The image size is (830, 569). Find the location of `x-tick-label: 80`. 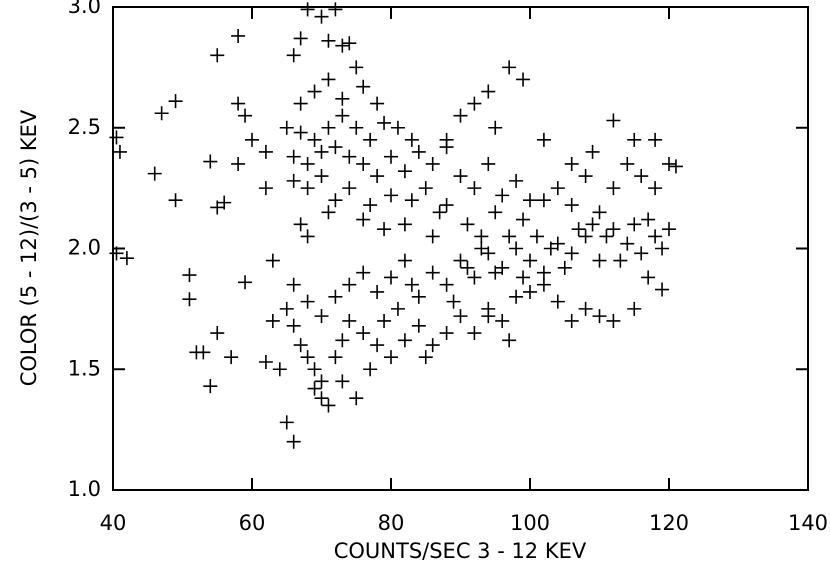

x-tick-label: 80 is located at coordinates (391, 523).